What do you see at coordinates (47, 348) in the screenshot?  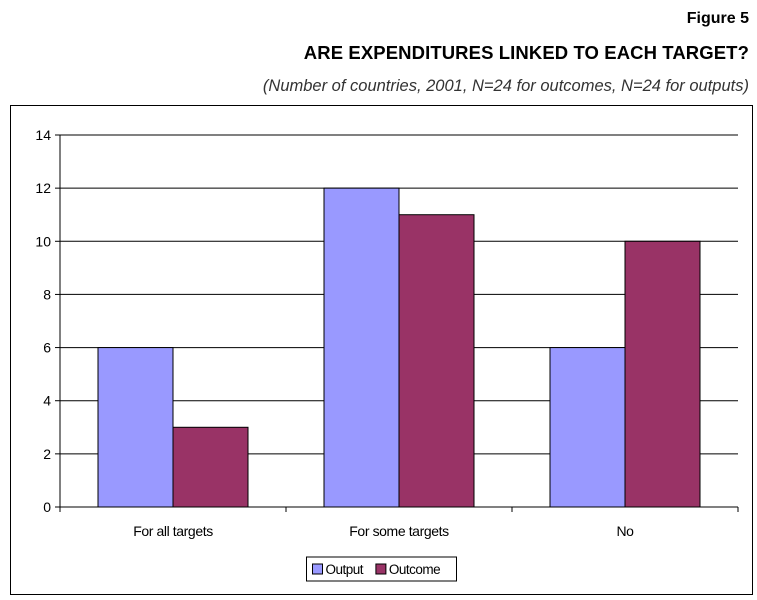 I see `y-tick-label: 6` at bounding box center [47, 348].